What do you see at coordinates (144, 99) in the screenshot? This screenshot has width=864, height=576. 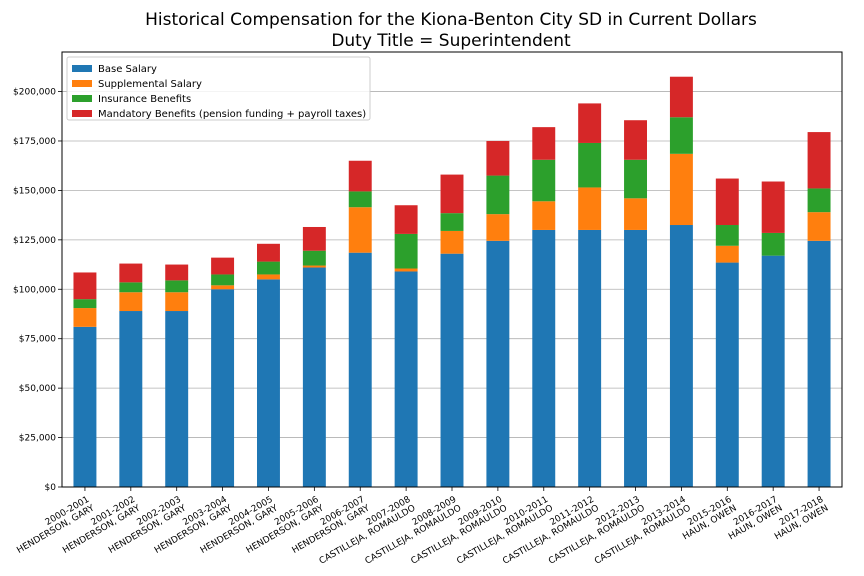 I see `legend-label: Insurance Benefits` at bounding box center [144, 99].